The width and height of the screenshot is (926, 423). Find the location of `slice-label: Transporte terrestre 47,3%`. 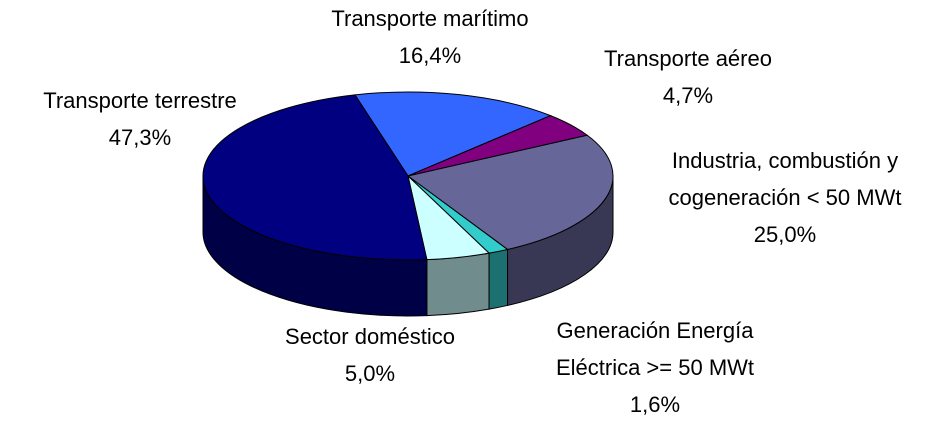

slice-label: Transporte terrestre 47,3% is located at coordinates (140, 119).